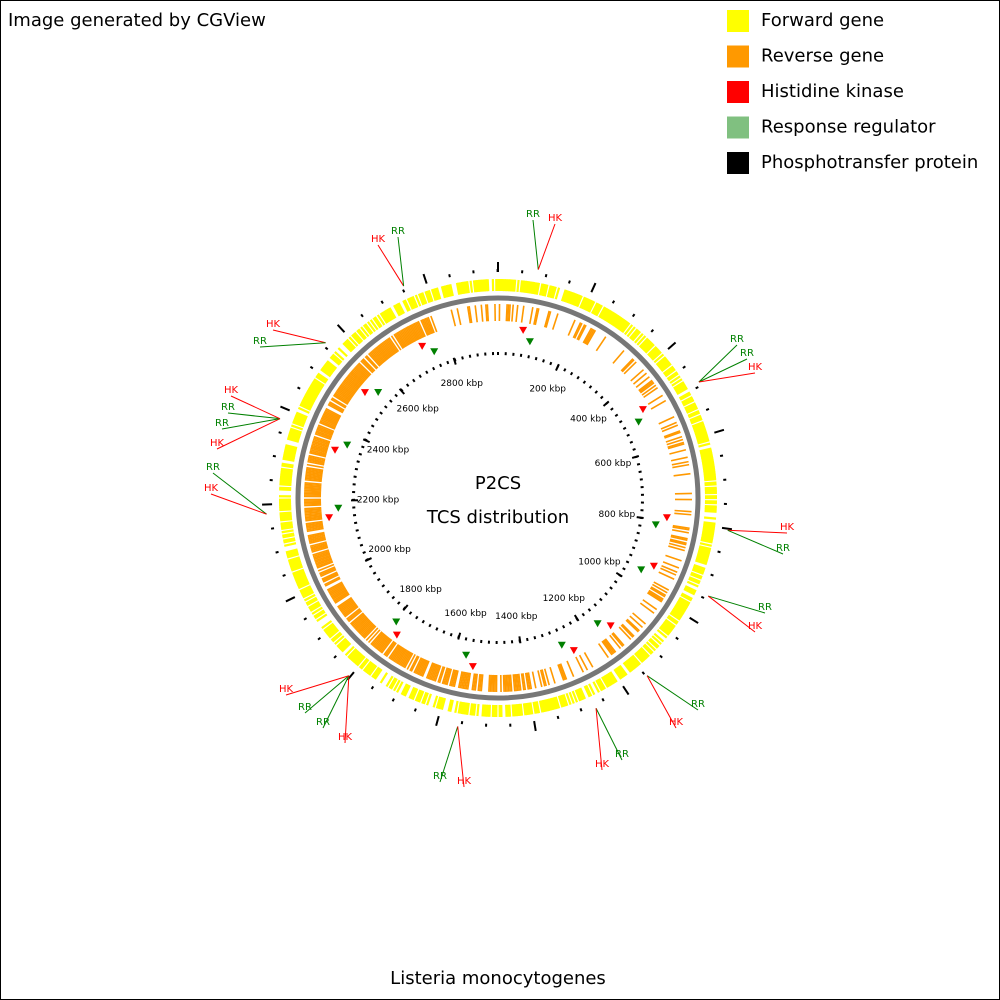 The width and height of the screenshot is (1000, 1000). I want to click on scale-mark, so click(535, 726).